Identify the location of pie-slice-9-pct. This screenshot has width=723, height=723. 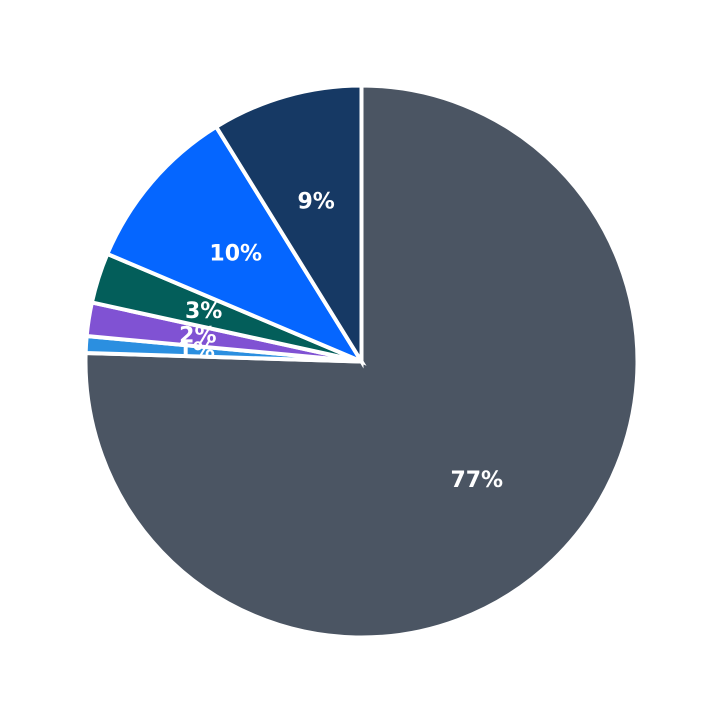
(288, 226).